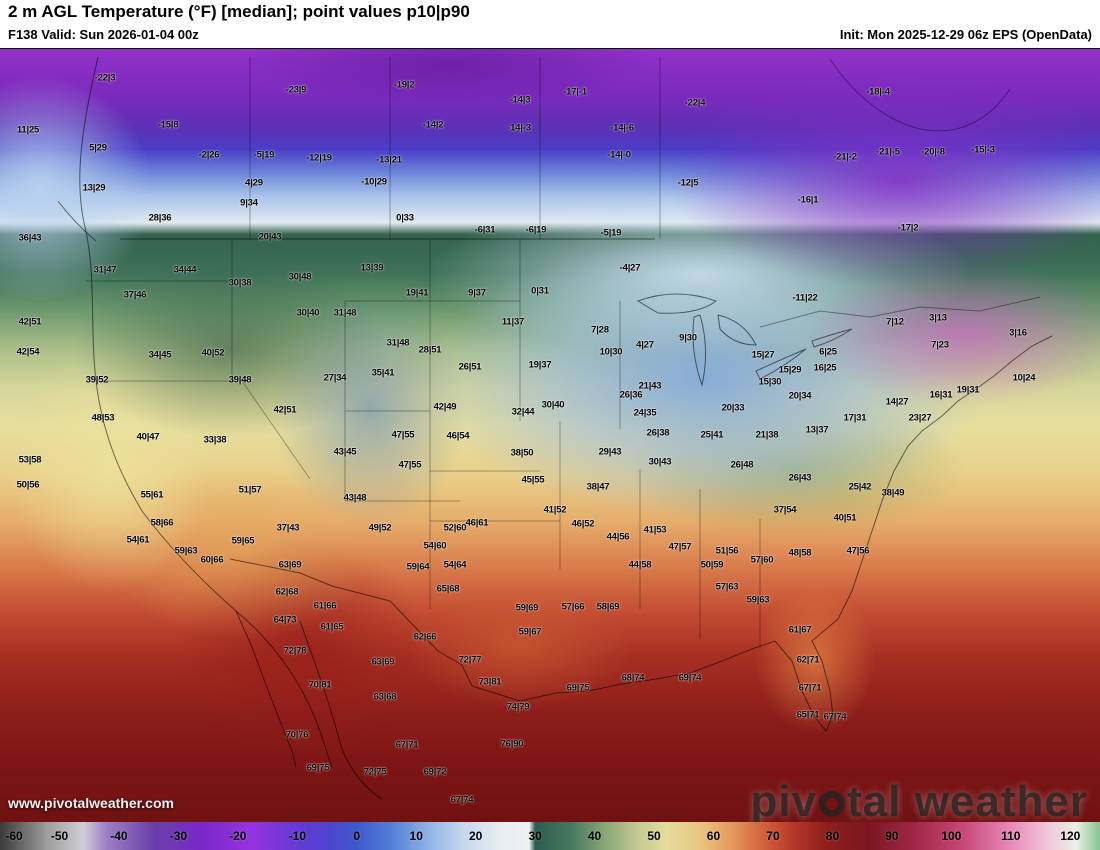  What do you see at coordinates (119, 836) in the screenshot?
I see `colorbar-tick: -40` at bounding box center [119, 836].